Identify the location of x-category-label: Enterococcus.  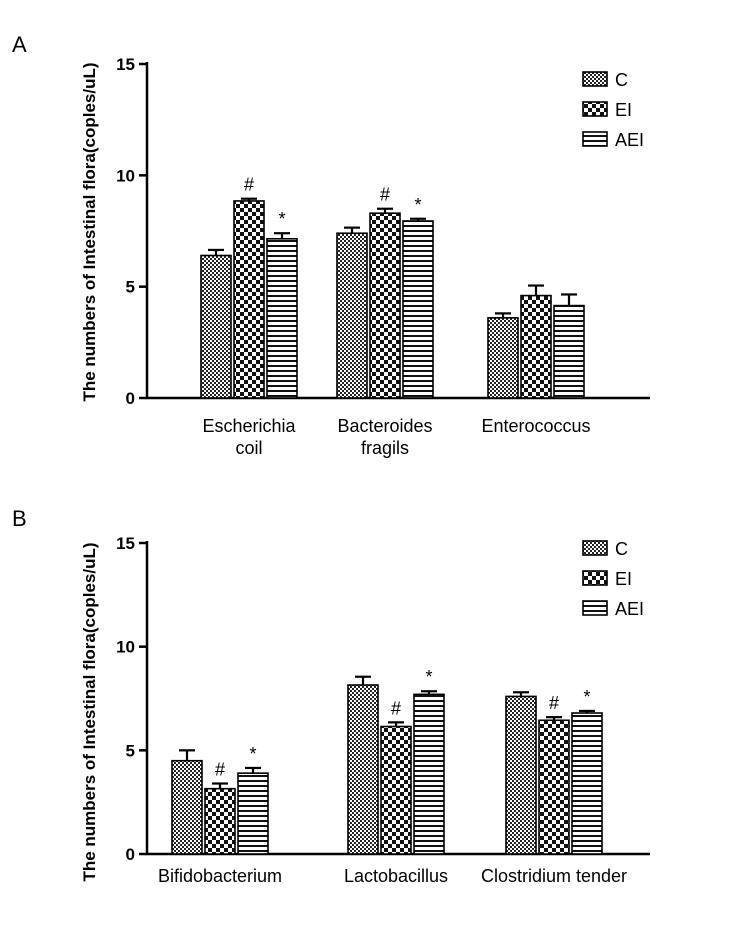
(535, 426).